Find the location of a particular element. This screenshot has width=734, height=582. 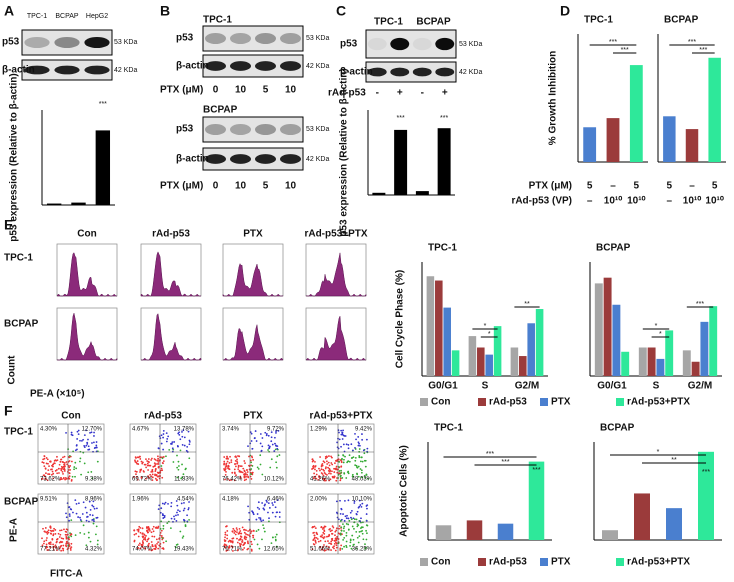

blot-band is located at coordinates (290, 129).